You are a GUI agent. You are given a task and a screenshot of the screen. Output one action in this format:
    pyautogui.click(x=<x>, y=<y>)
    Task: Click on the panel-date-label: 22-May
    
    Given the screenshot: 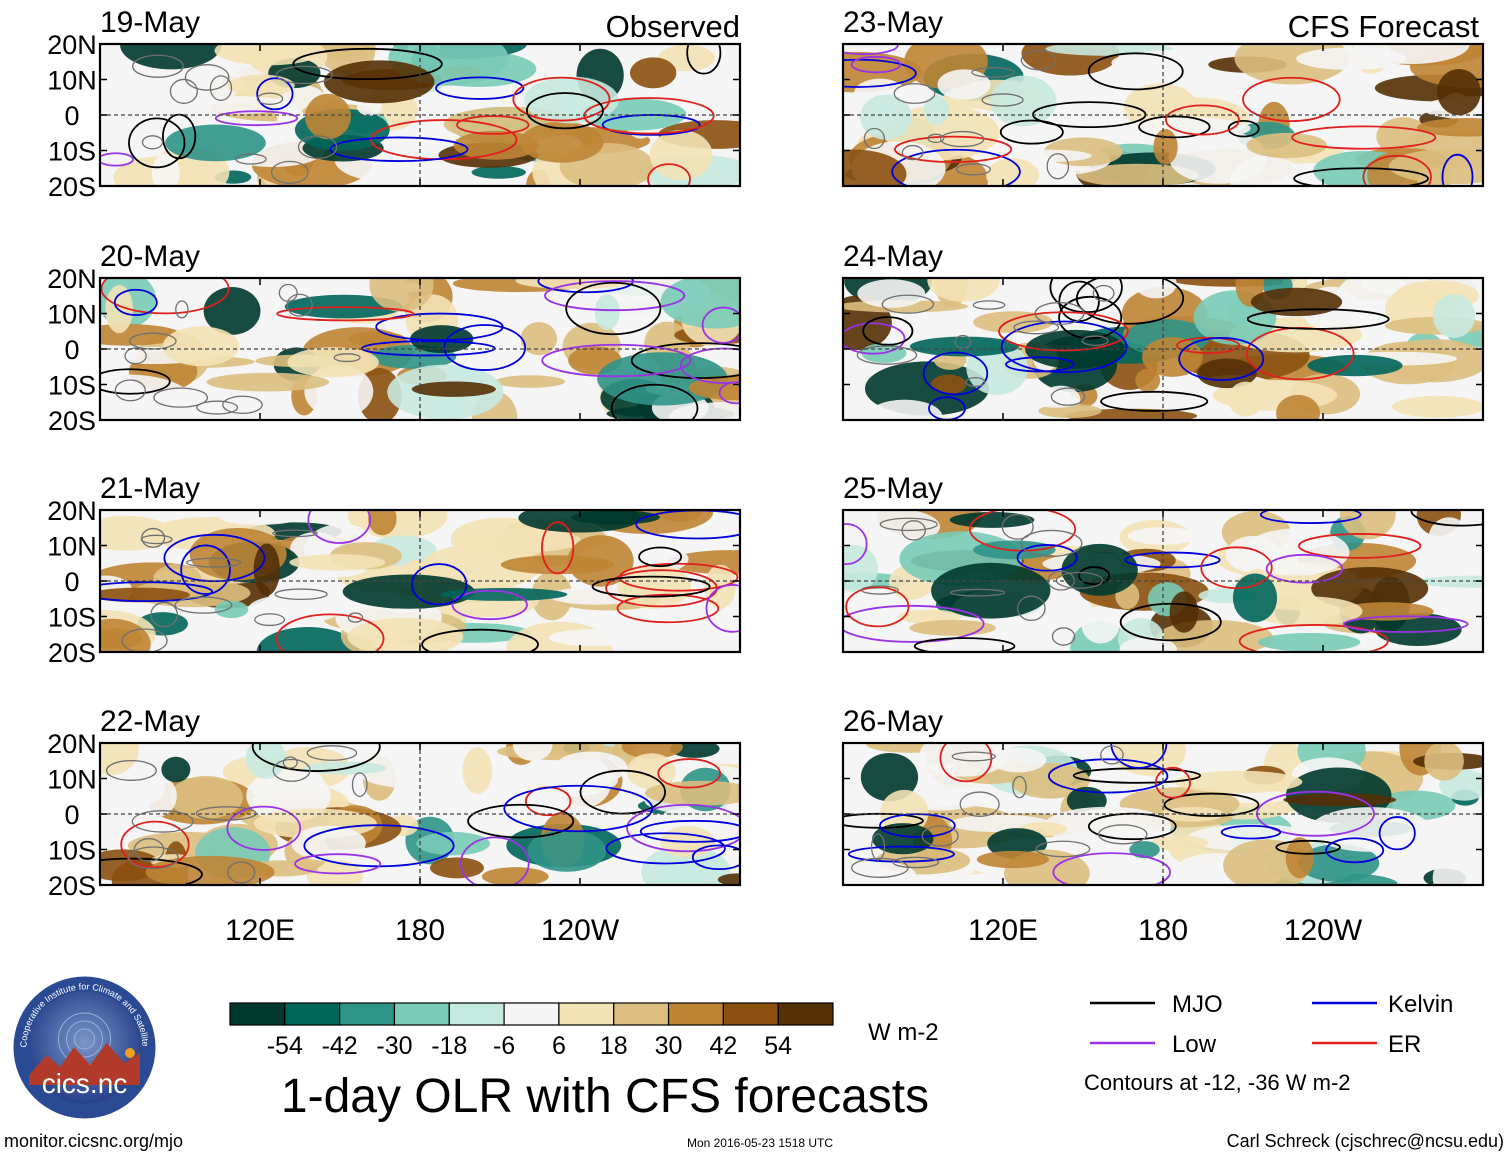 What is the action you would take?
    pyautogui.click(x=150, y=721)
    